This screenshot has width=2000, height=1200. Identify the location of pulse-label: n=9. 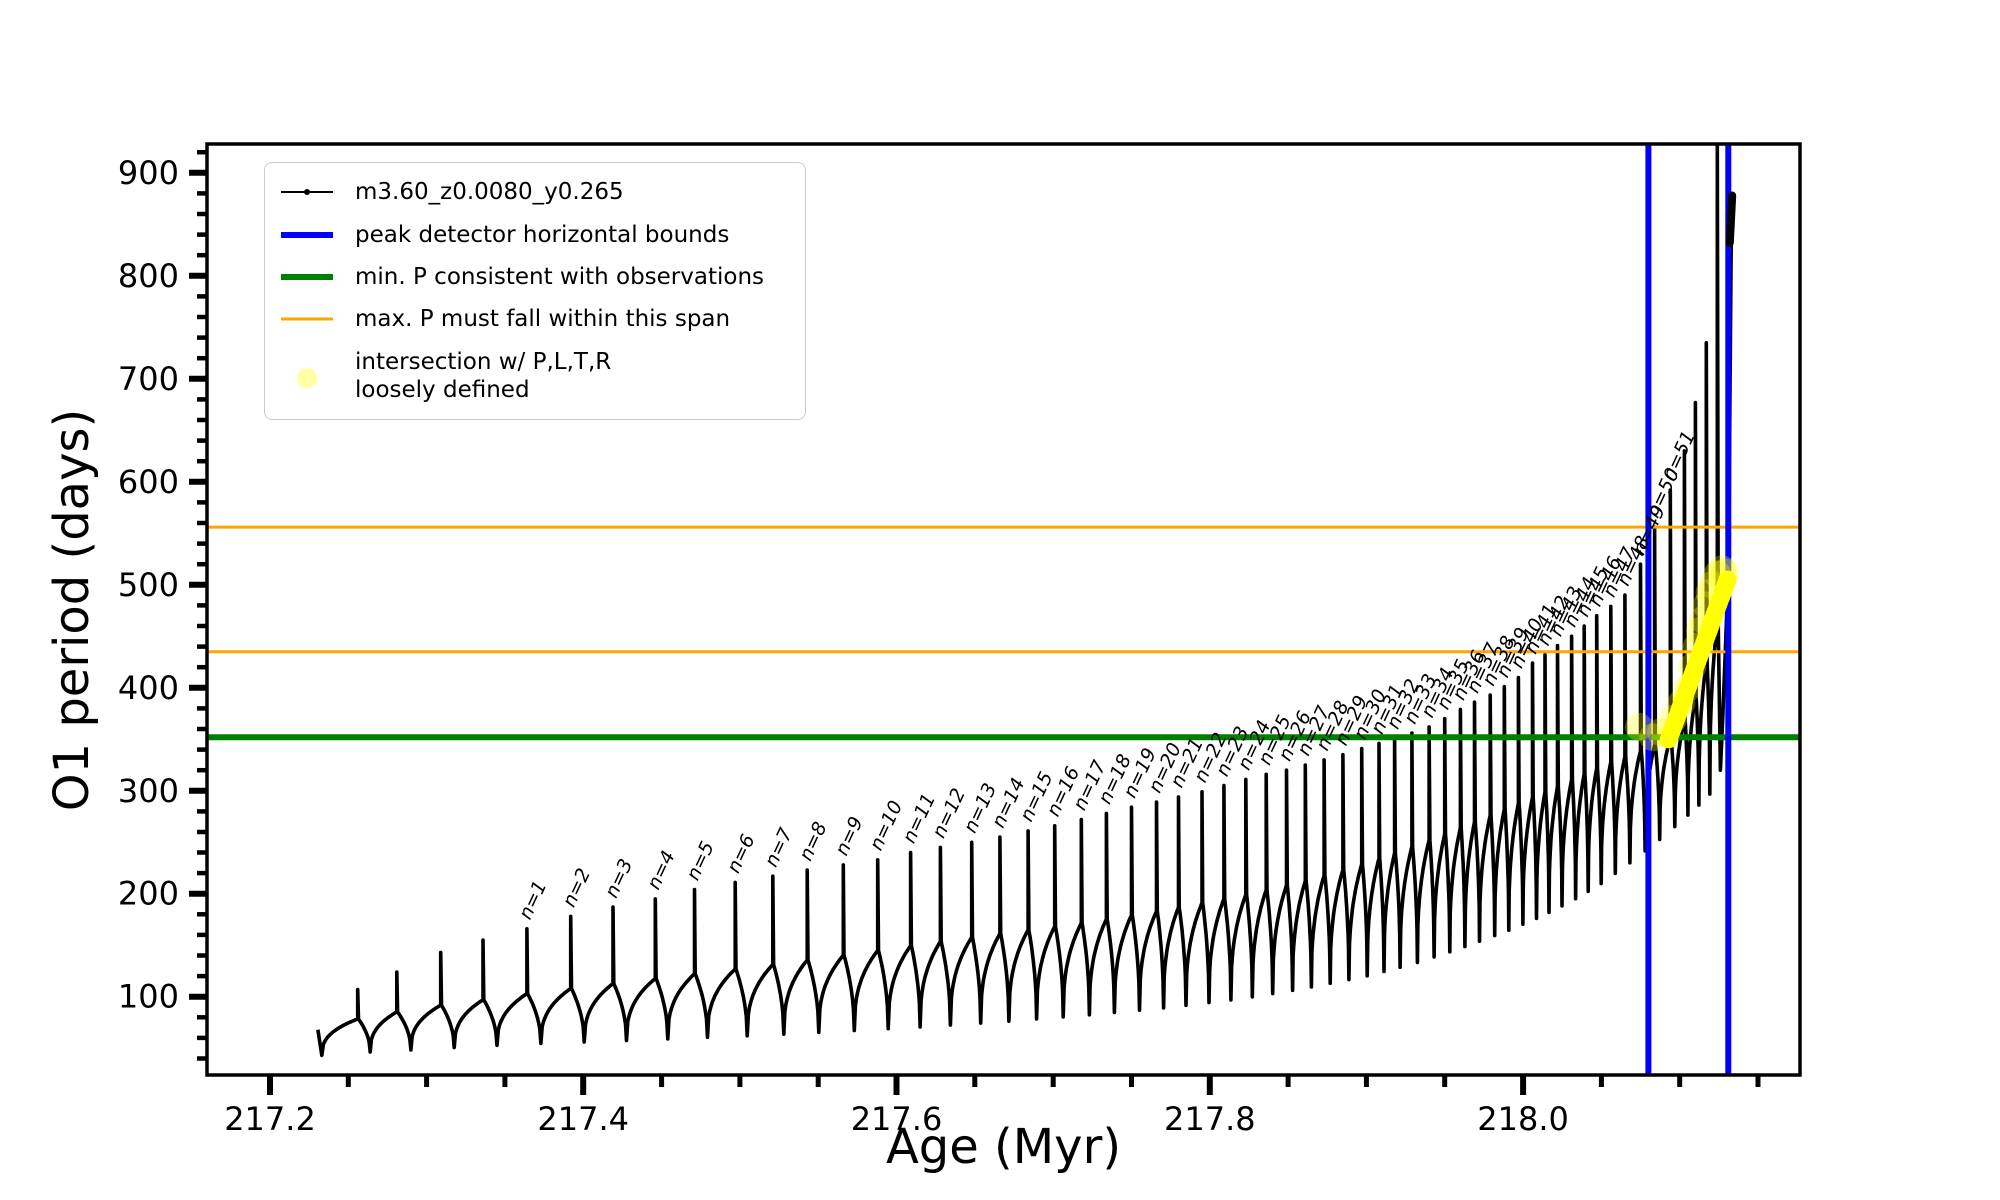
(849, 836).